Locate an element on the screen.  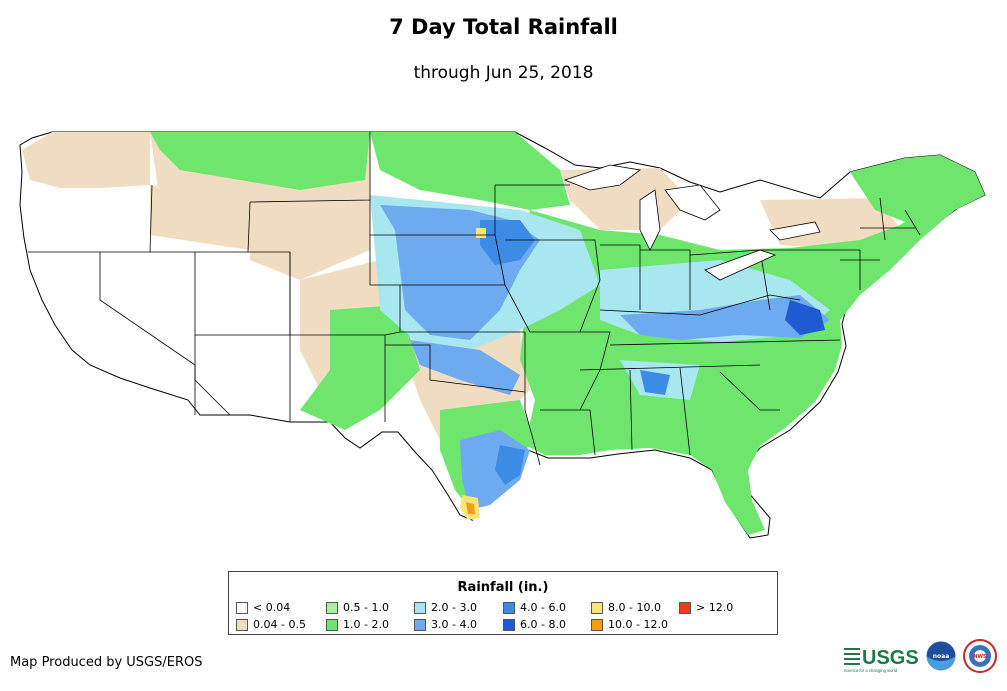
map-title: 7 Day Total Rainfall is located at coordinates (503, 27).